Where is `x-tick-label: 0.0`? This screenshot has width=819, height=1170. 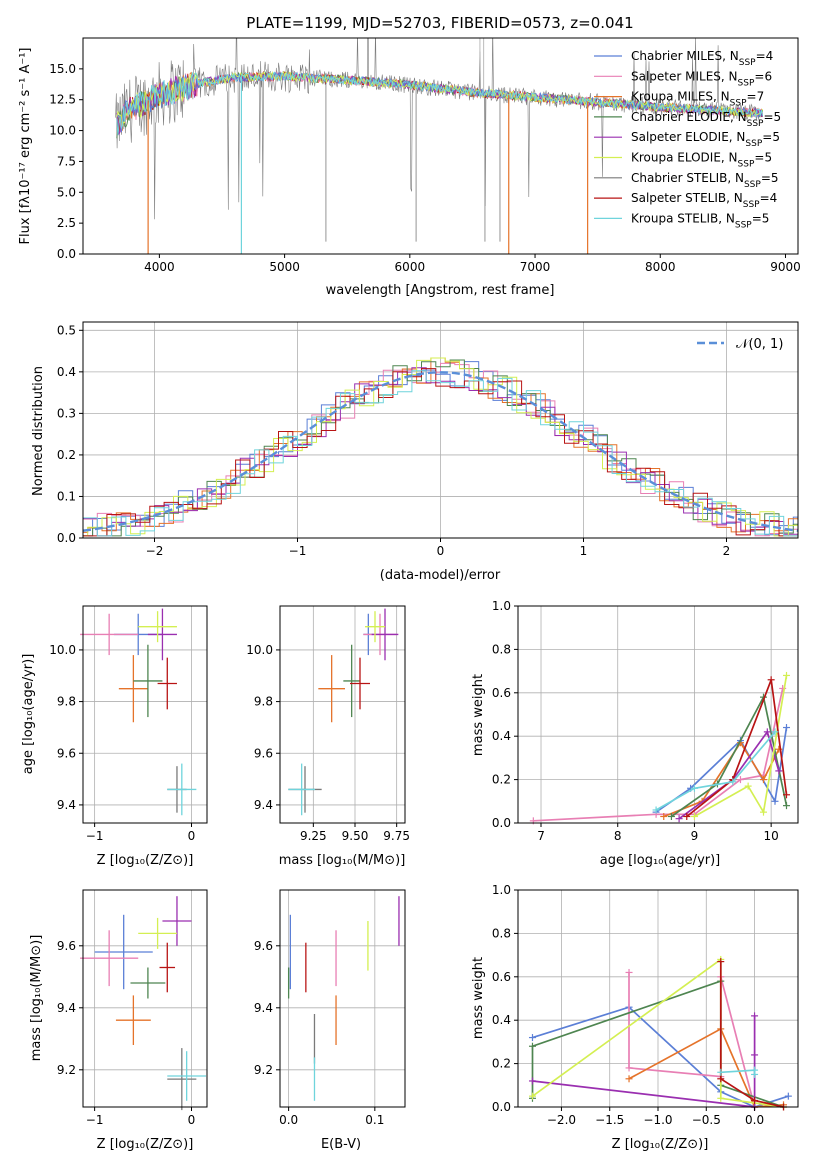 x-tick-label: 0.0 is located at coordinates (754, 1120).